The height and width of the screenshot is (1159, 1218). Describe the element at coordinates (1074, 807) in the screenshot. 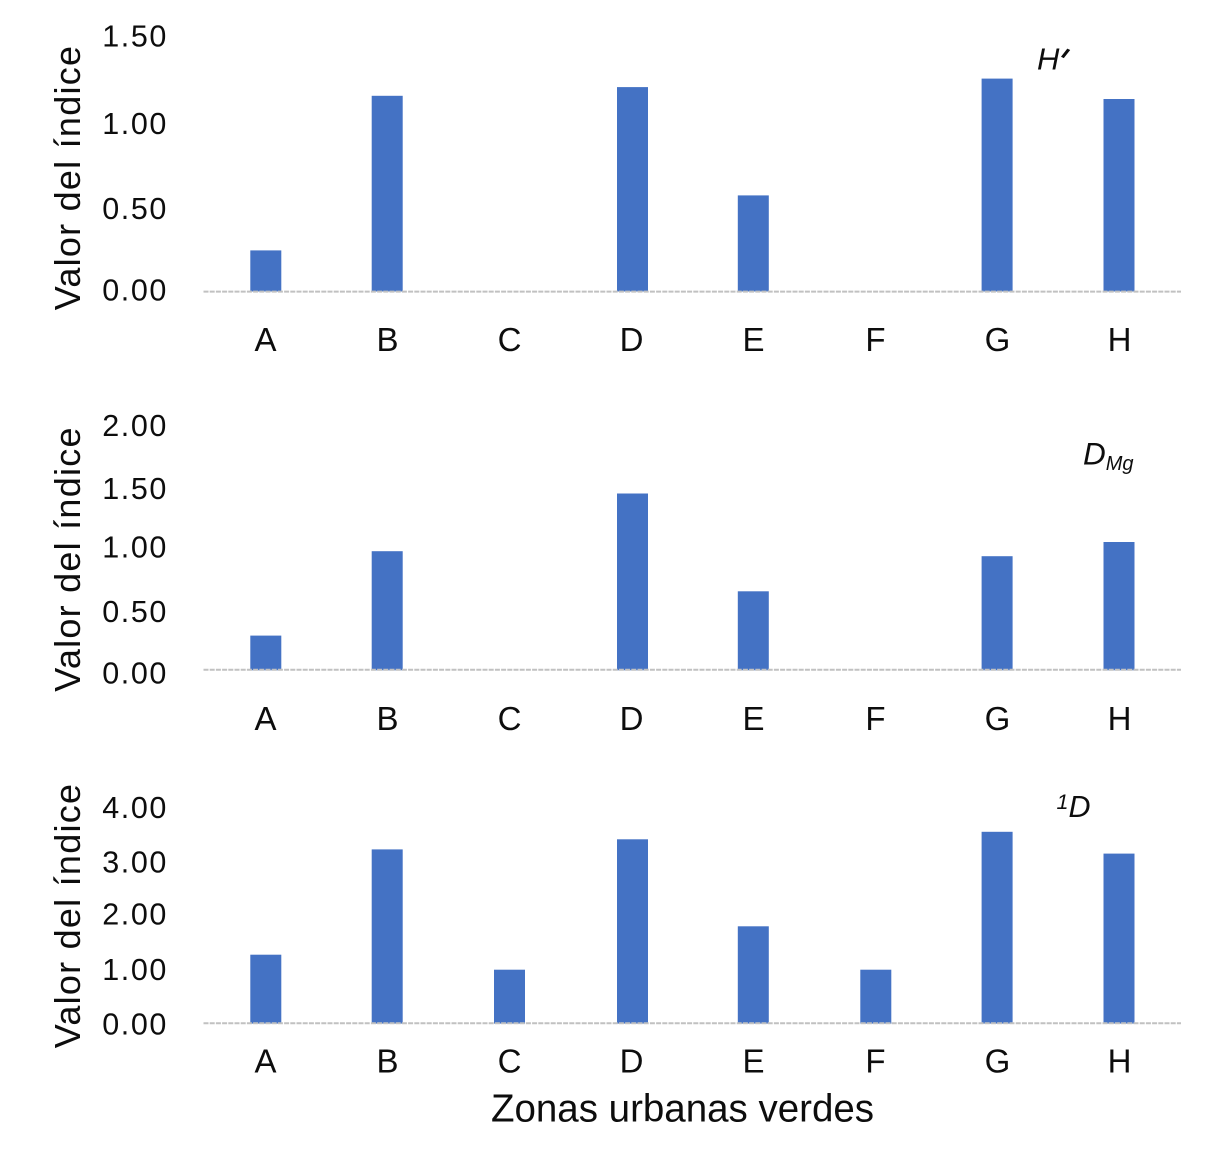

I see `svg-text: 1D` at that location.